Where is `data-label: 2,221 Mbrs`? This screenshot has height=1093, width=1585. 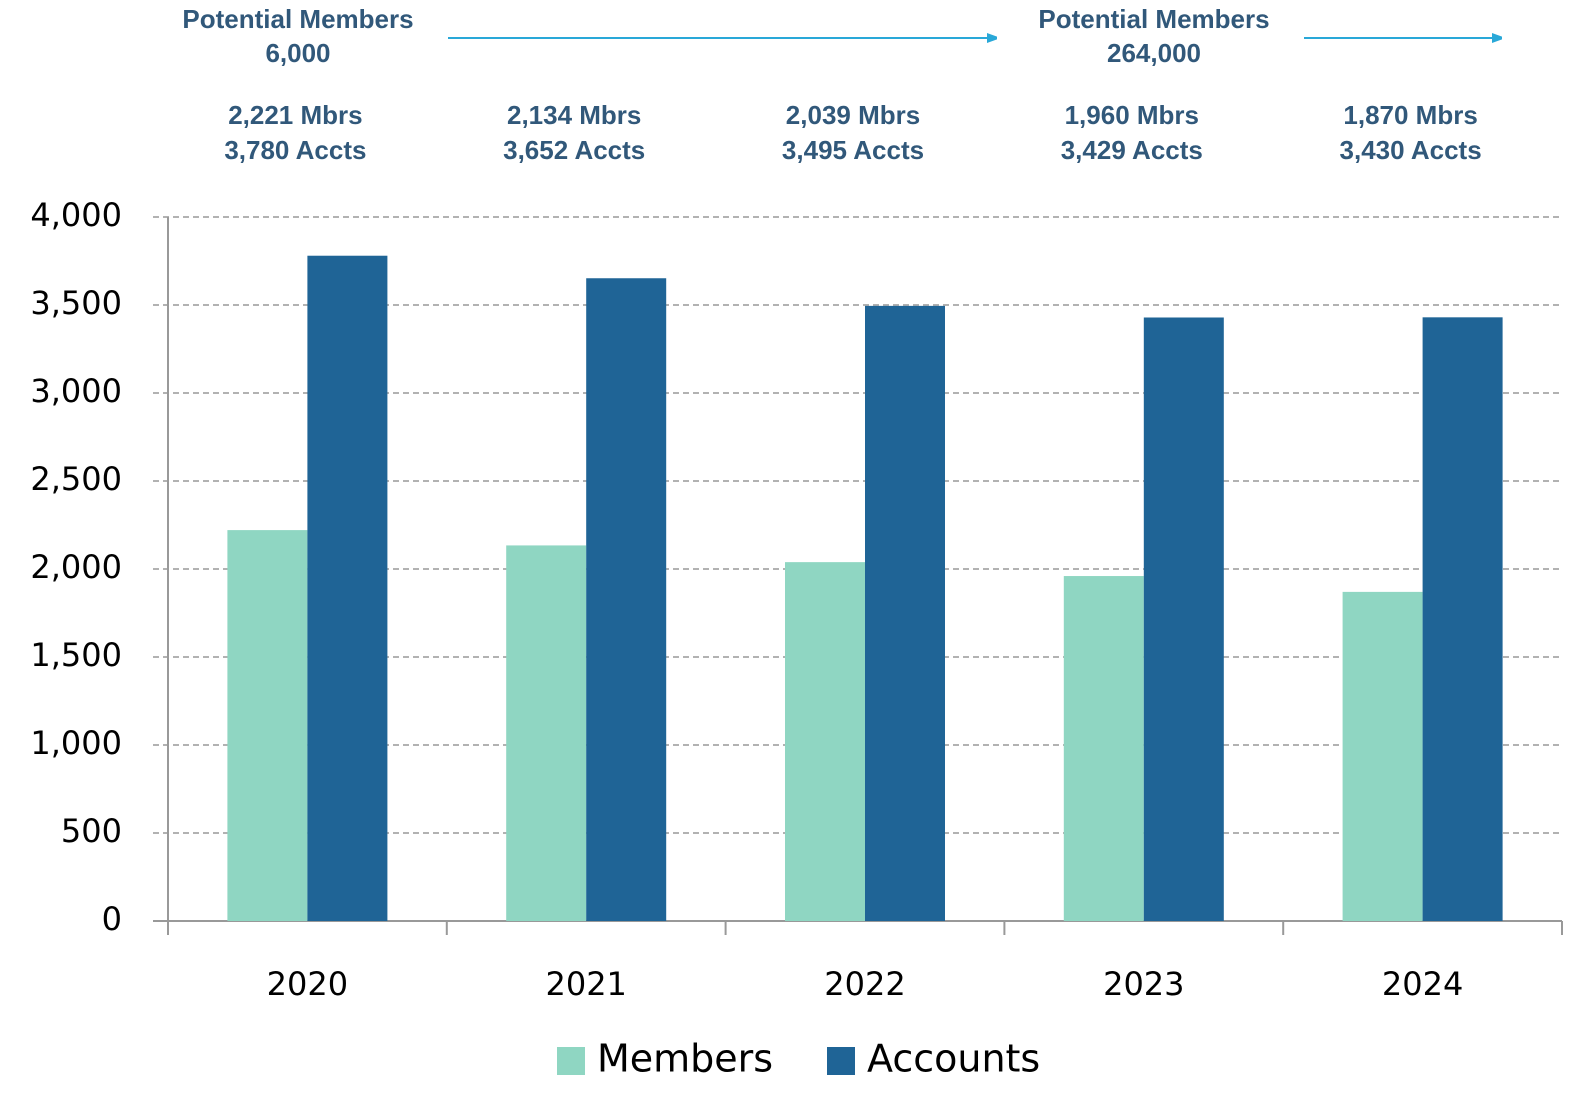 data-label: 2,221 Mbrs is located at coordinates (295, 115).